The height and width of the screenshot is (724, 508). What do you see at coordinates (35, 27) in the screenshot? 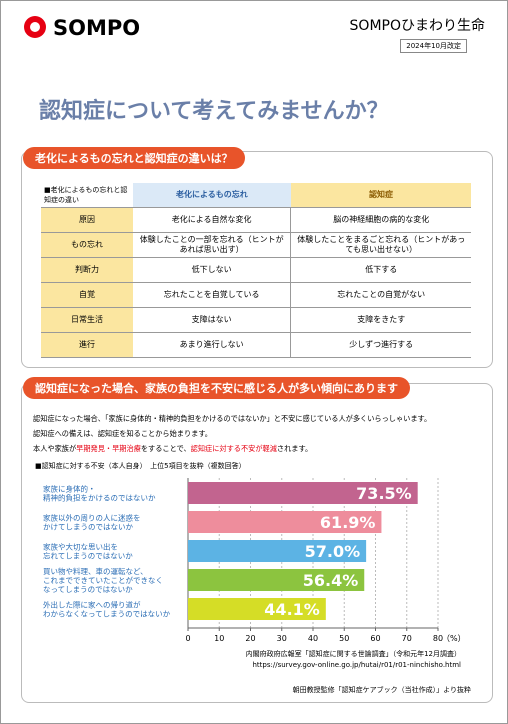
I see `logo-mark` at bounding box center [35, 27].